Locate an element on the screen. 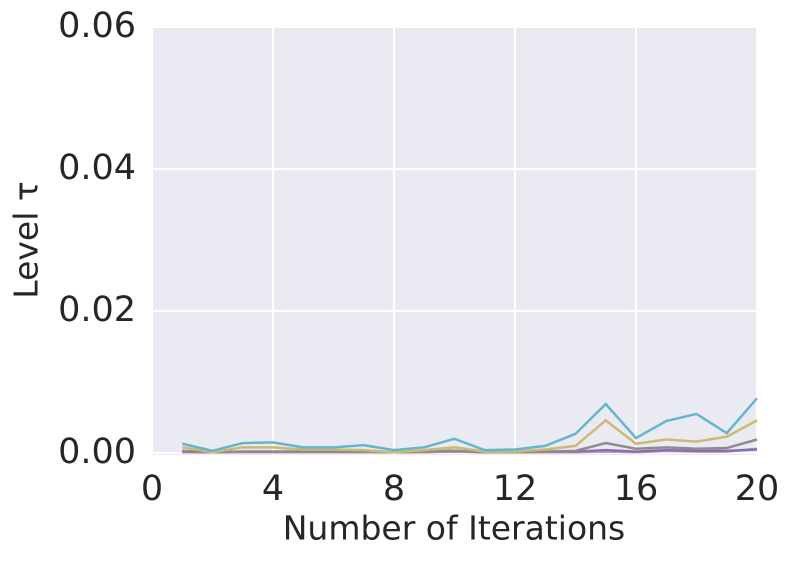 Image resolution: width=794 pixels, height=561 pixels. y-tick-label: 0.06 is located at coordinates (97, 26).